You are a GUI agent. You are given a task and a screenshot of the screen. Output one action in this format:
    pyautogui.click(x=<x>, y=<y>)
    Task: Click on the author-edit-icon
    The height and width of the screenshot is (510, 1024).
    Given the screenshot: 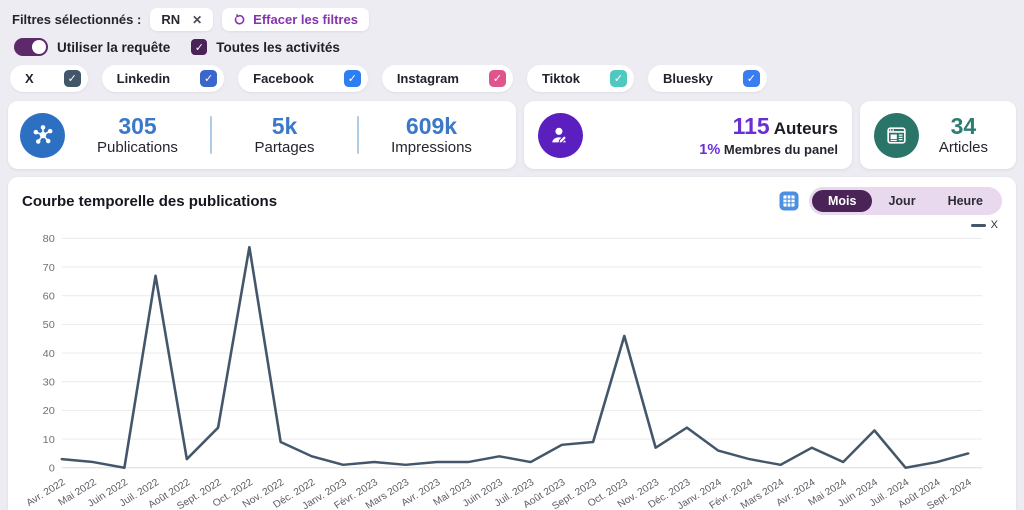 What is the action you would take?
    pyautogui.click(x=560, y=135)
    